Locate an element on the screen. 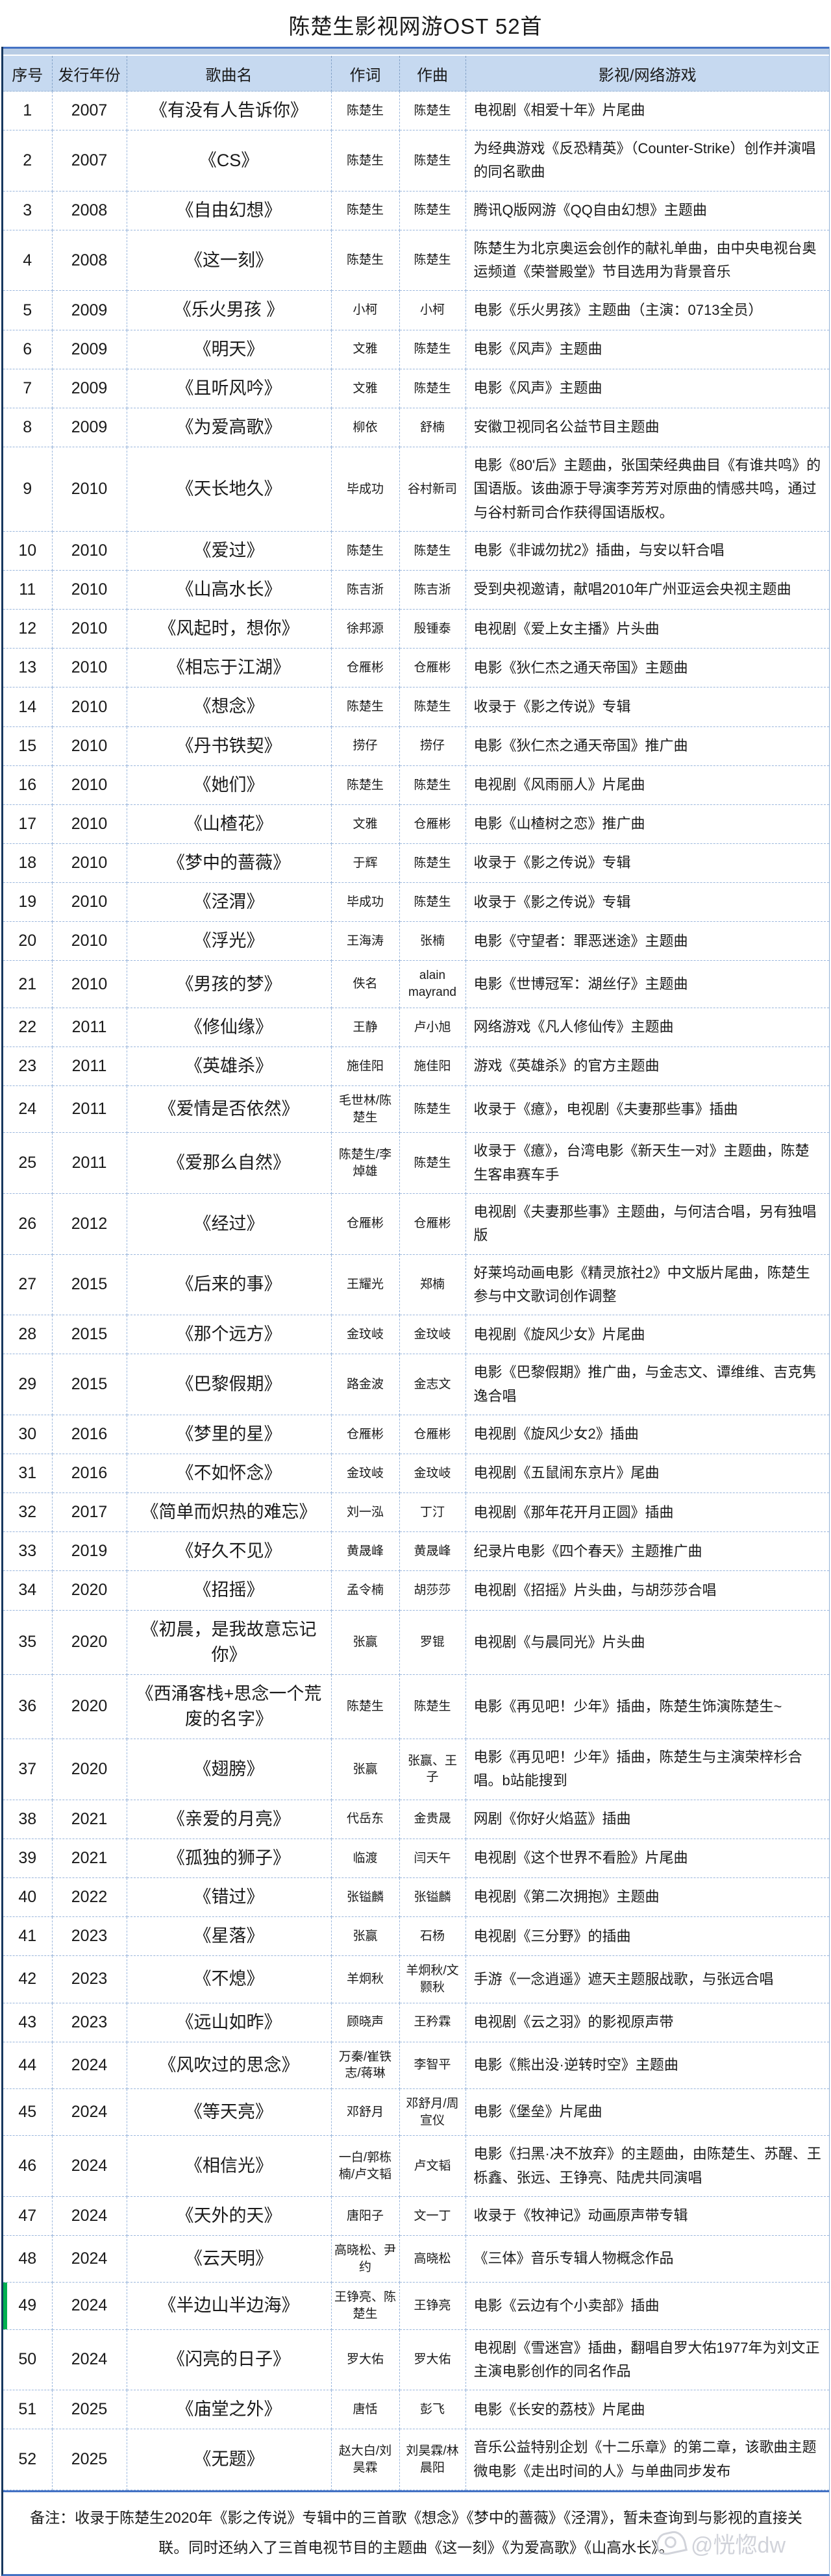 This screenshot has height=2576, width=831. cell-year: 2009 is located at coordinates (89, 349).